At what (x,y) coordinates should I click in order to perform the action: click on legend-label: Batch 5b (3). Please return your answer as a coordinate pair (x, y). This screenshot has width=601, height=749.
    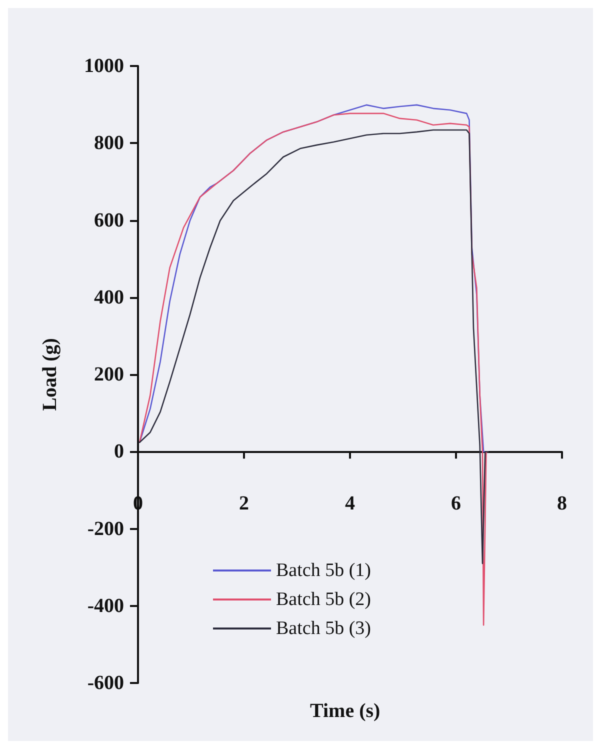
    Looking at the image, I should click on (323, 628).